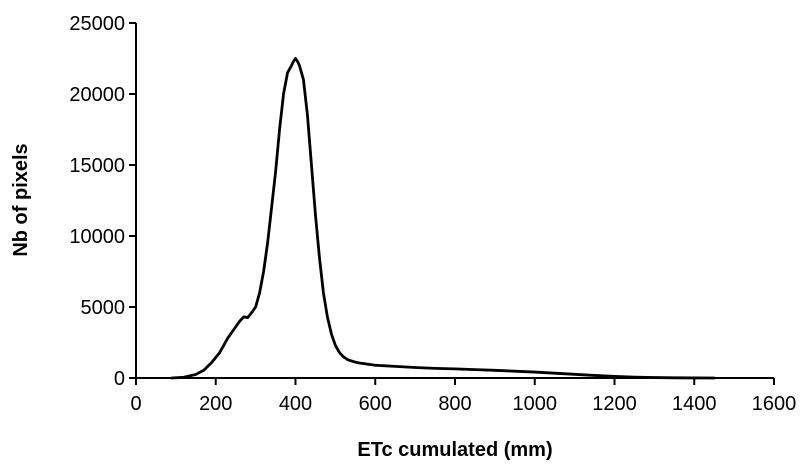  What do you see at coordinates (97, 24) in the screenshot?
I see `y-tick-label: 25000` at bounding box center [97, 24].